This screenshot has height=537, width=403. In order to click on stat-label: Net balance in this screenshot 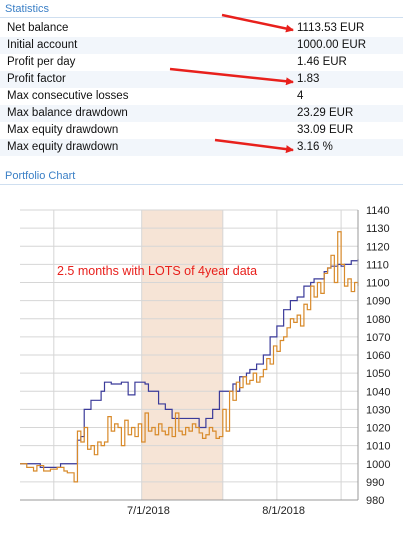, I will do `click(38, 28)`.